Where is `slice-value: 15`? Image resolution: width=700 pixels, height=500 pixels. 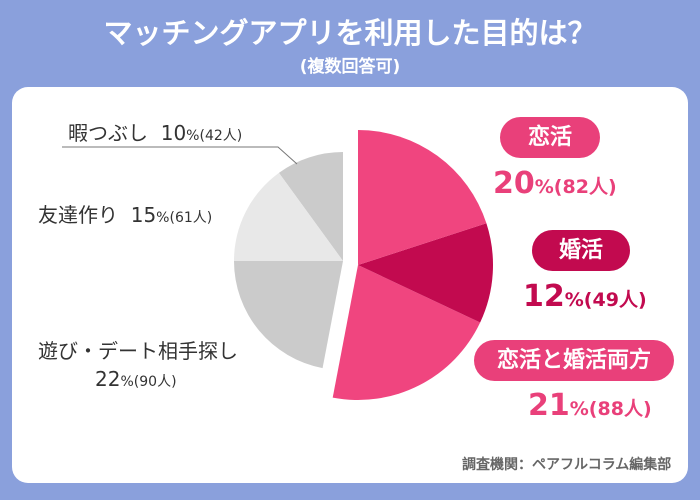
slice-value: 15 is located at coordinates (143, 215).